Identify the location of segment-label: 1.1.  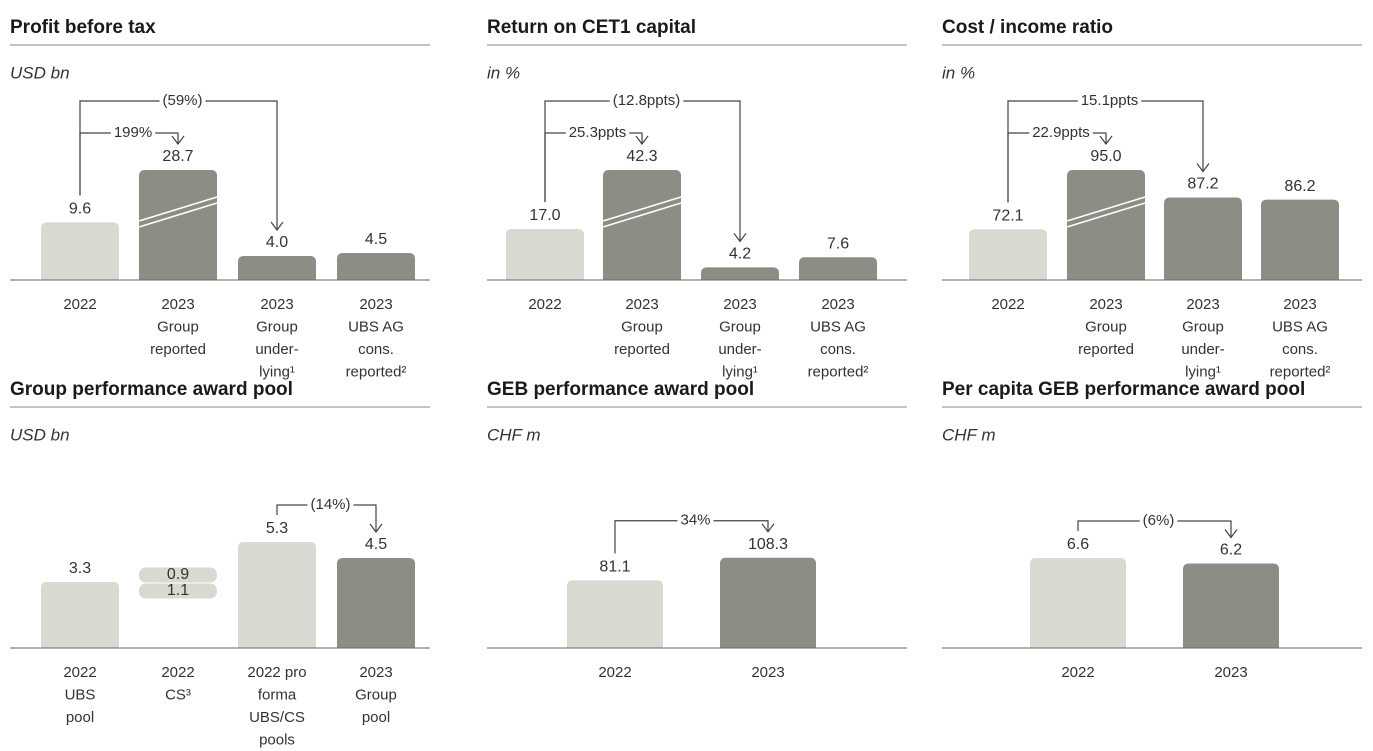
(178, 590).